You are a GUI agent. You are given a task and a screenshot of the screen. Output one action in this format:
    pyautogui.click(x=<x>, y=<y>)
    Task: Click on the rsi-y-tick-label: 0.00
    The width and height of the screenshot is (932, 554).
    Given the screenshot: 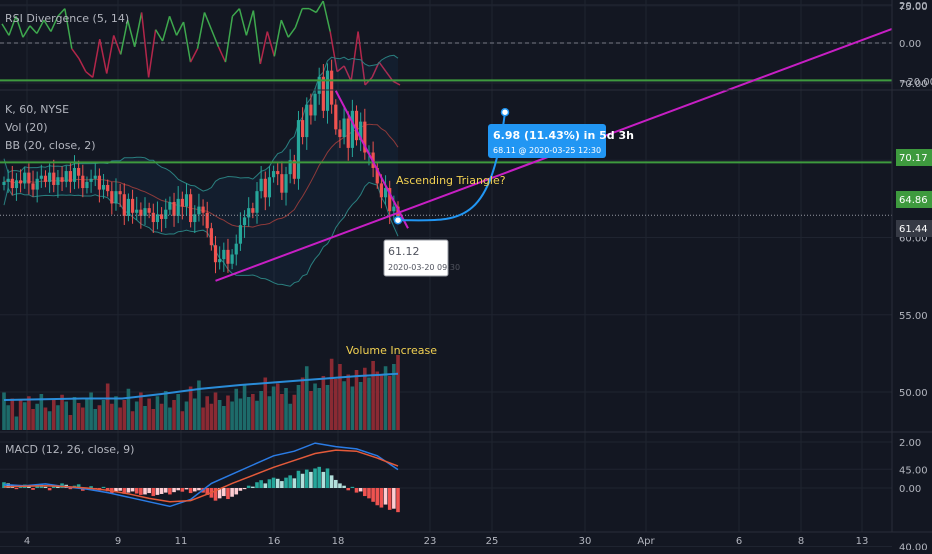 What is the action you would take?
    pyautogui.click(x=910, y=44)
    